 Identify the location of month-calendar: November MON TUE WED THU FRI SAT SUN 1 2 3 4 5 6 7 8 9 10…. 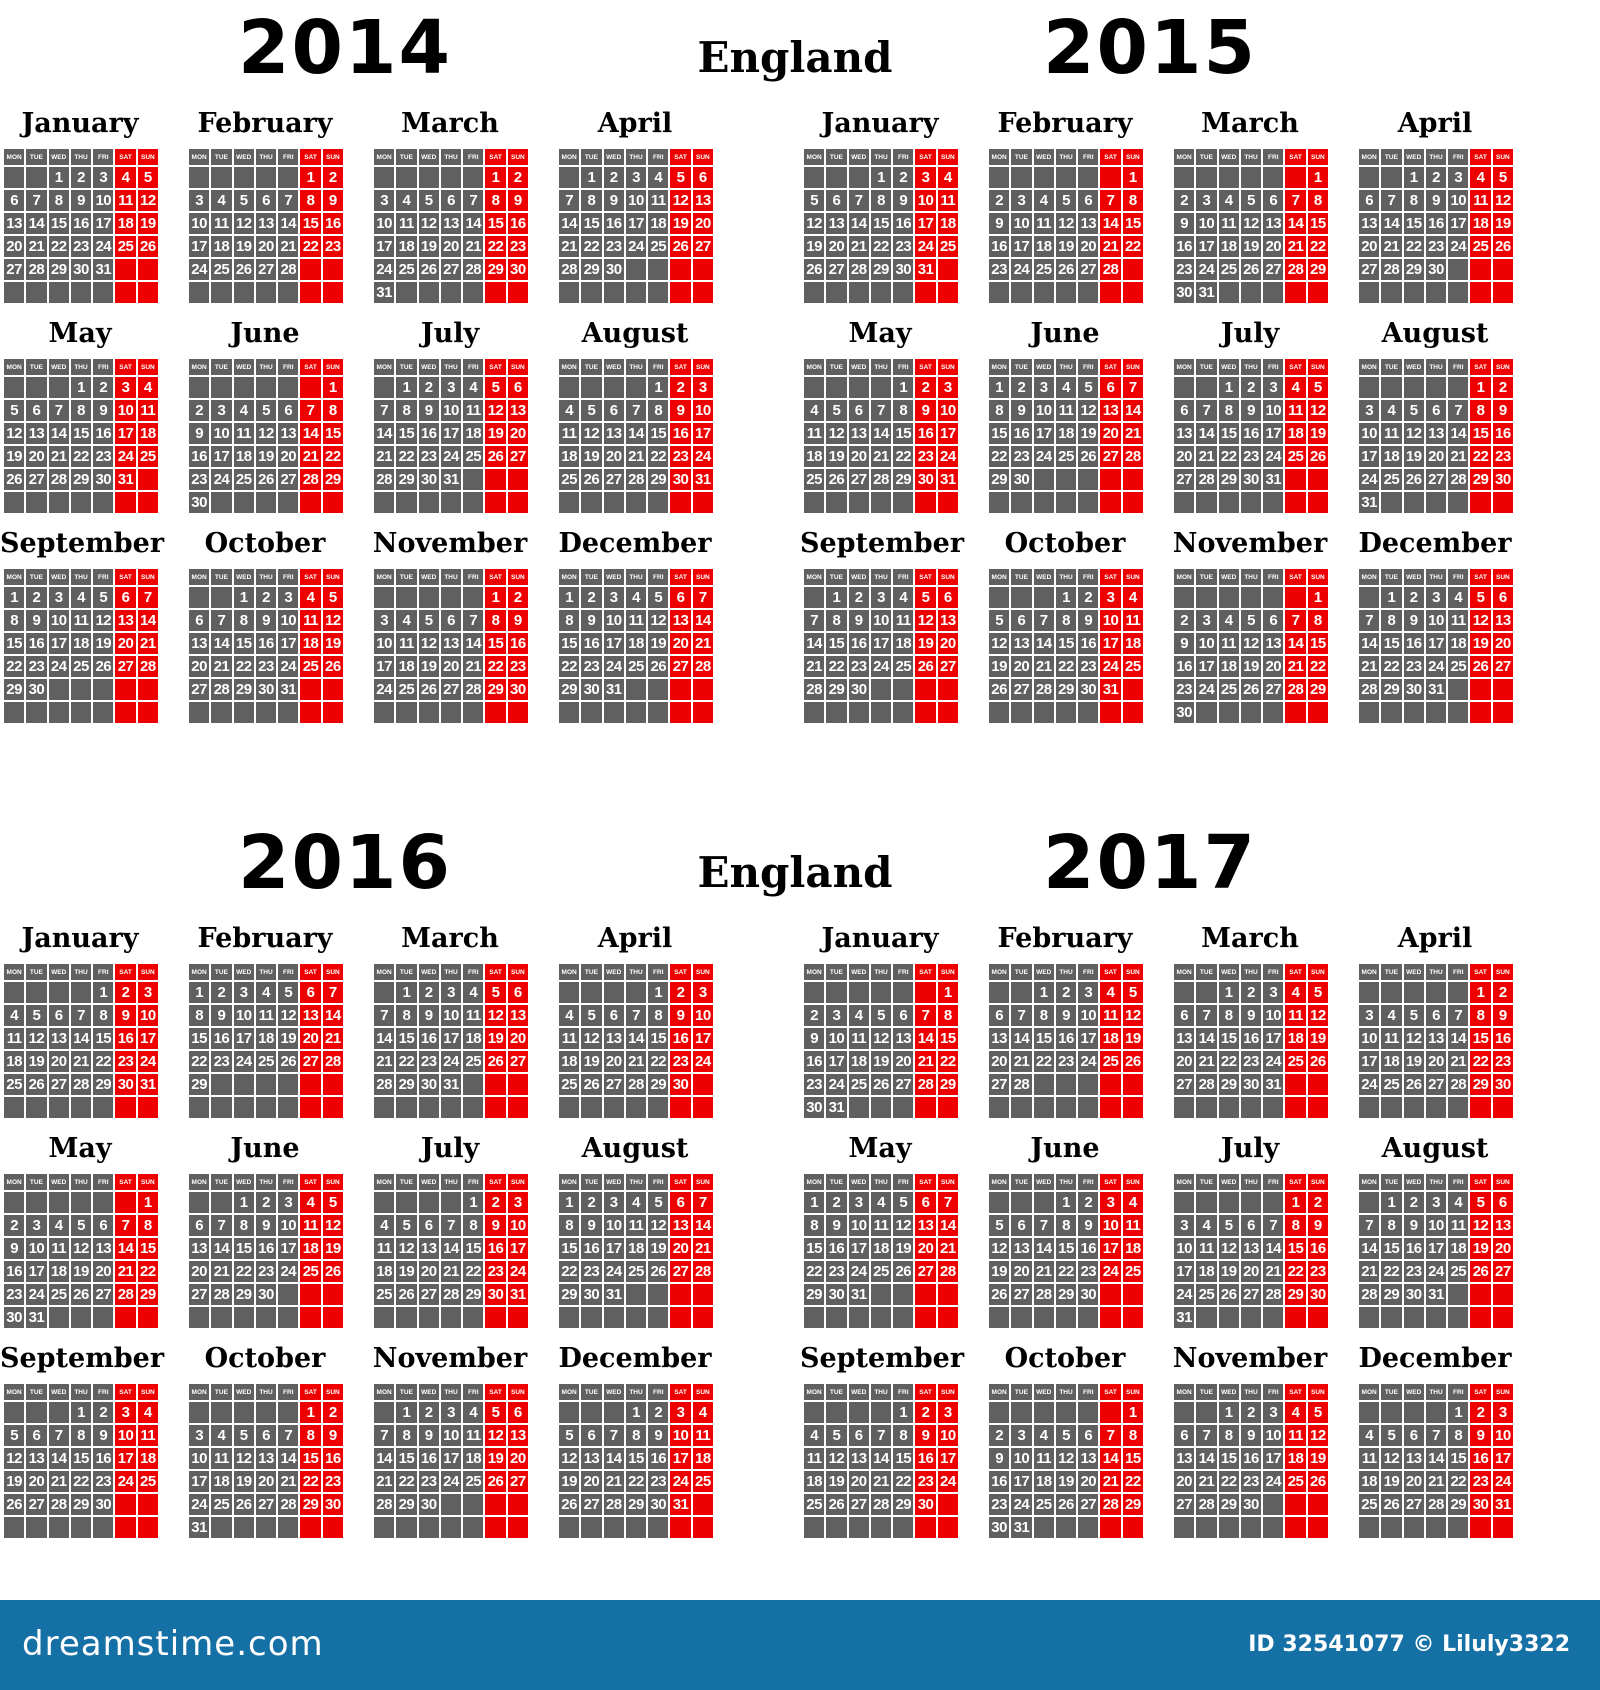
(1250, 1440).